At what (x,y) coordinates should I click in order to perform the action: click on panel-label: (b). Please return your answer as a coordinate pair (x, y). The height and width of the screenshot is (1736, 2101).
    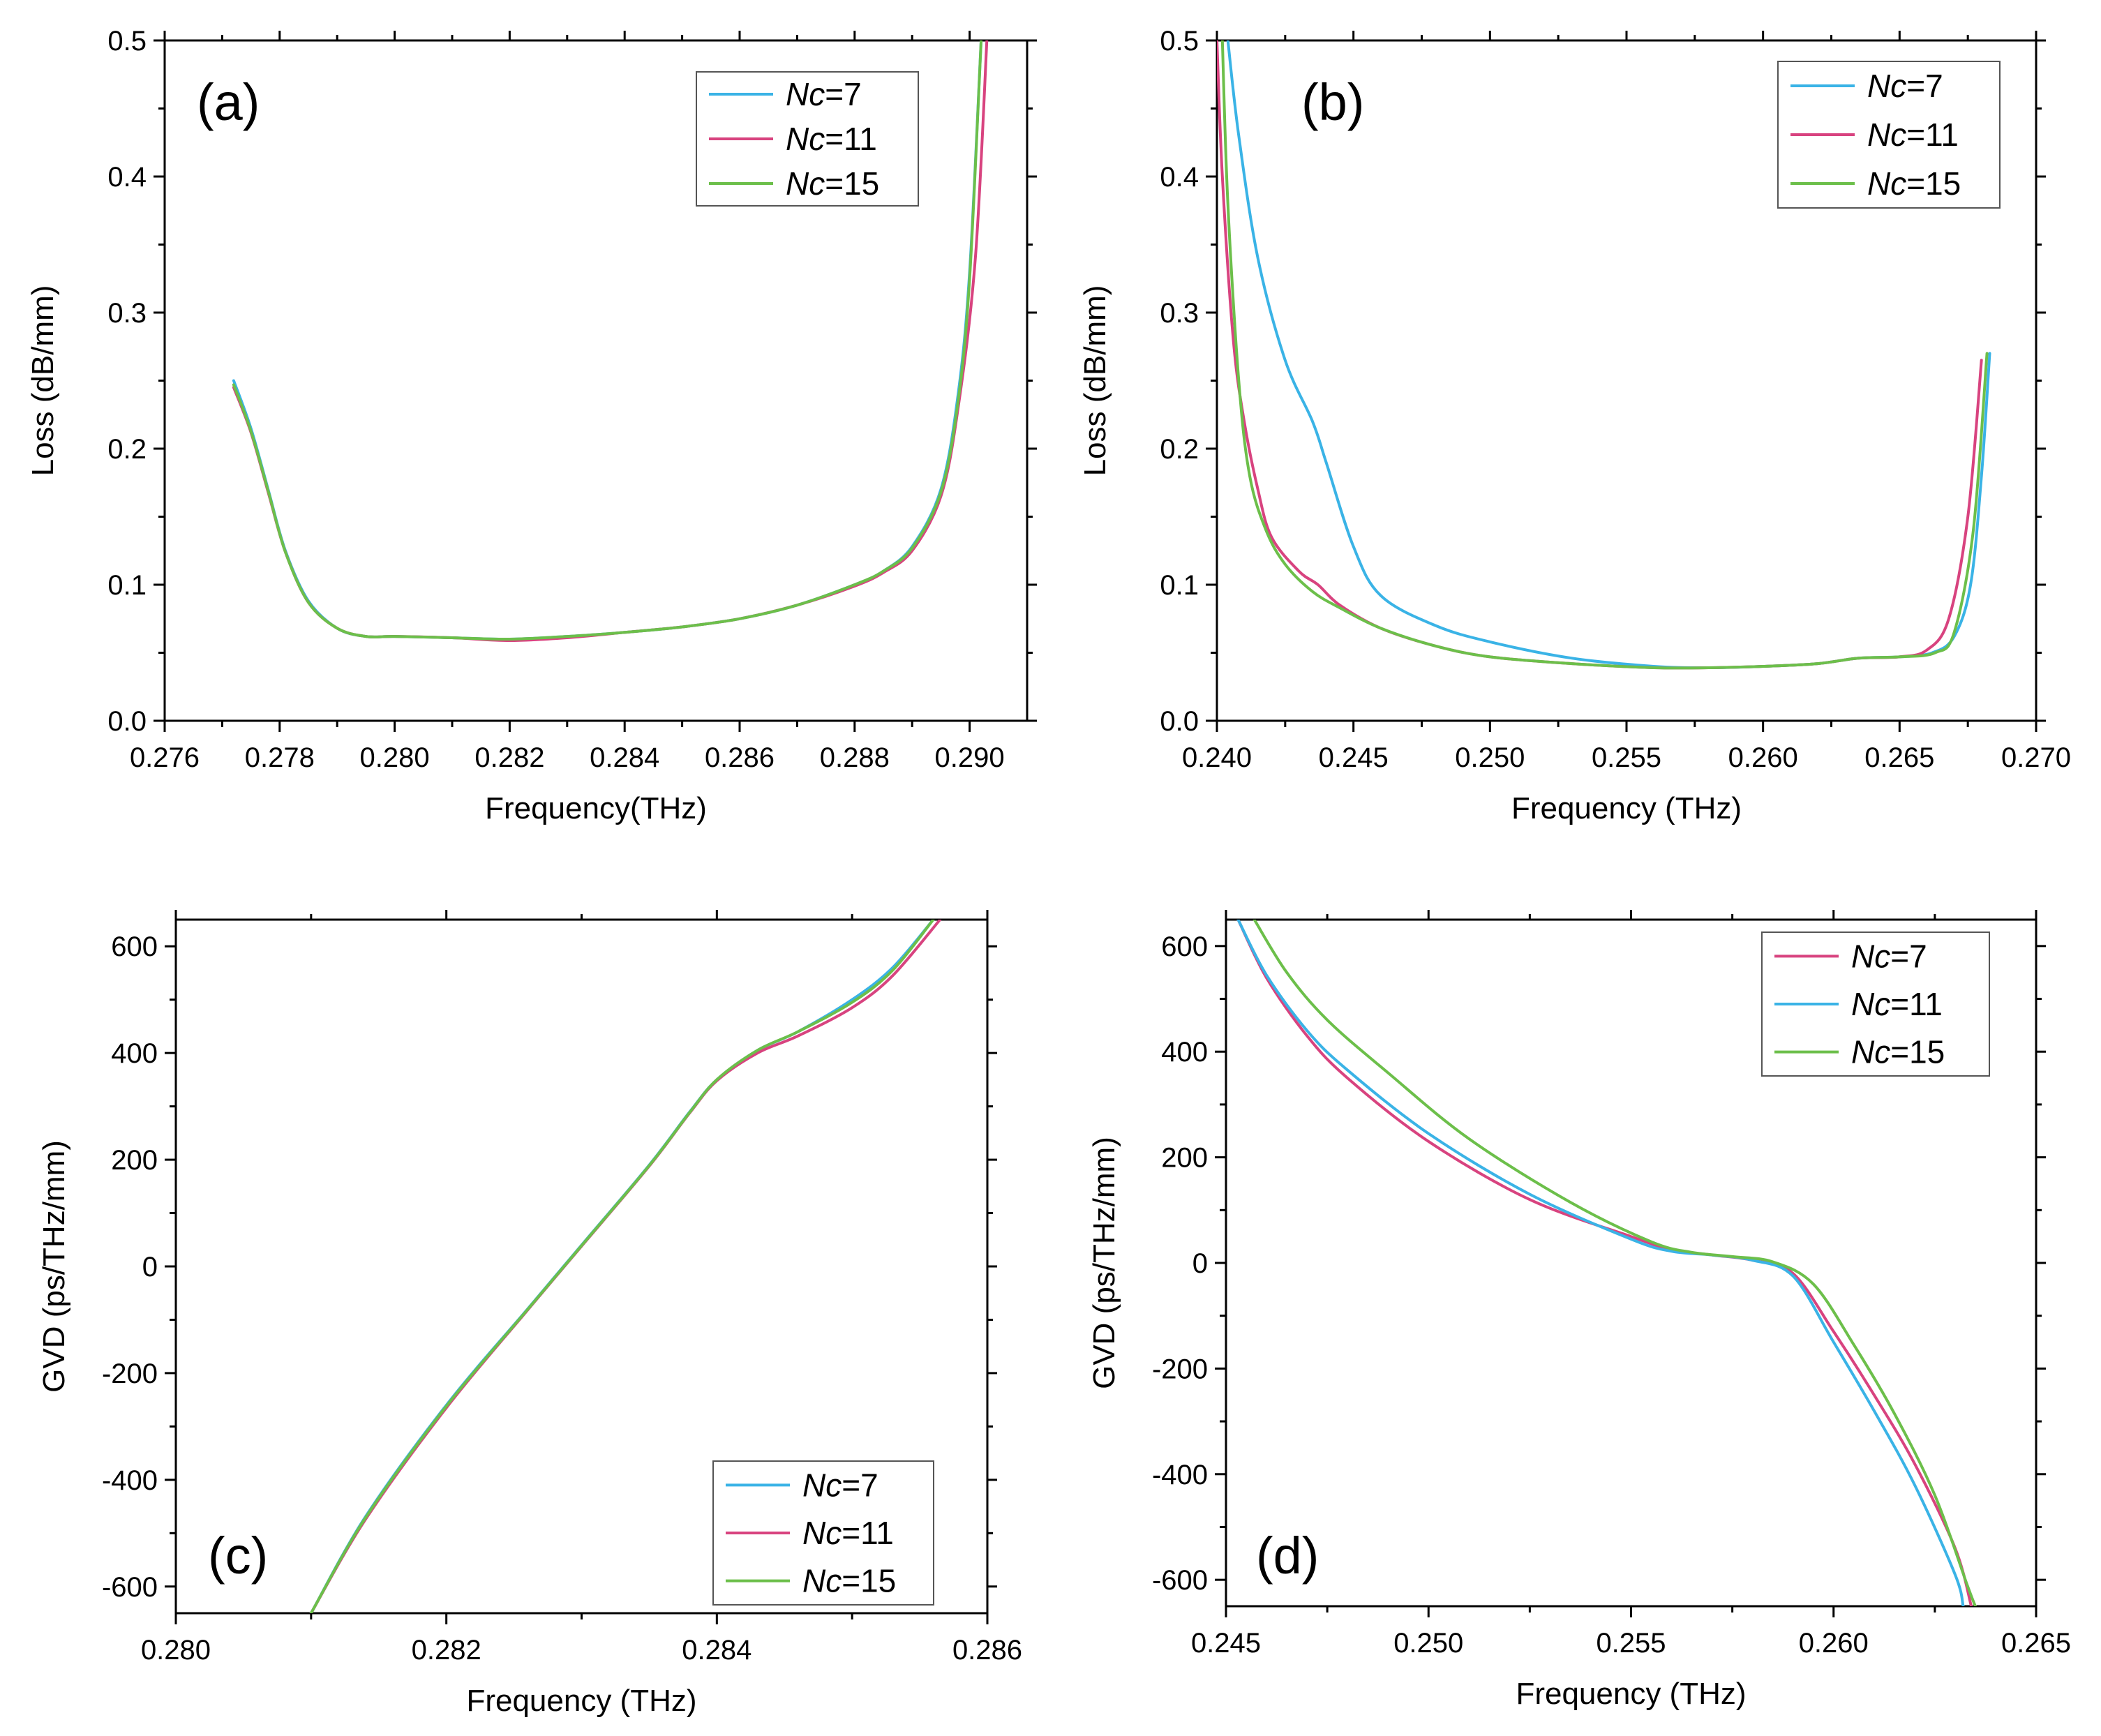
    Looking at the image, I should click on (1332, 102).